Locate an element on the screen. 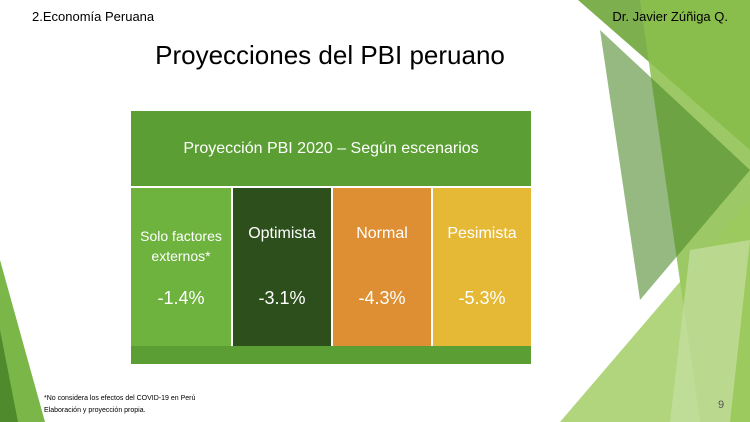 This screenshot has width=750, height=422. section-label: 2.Economía Peruana is located at coordinates (93, 16).